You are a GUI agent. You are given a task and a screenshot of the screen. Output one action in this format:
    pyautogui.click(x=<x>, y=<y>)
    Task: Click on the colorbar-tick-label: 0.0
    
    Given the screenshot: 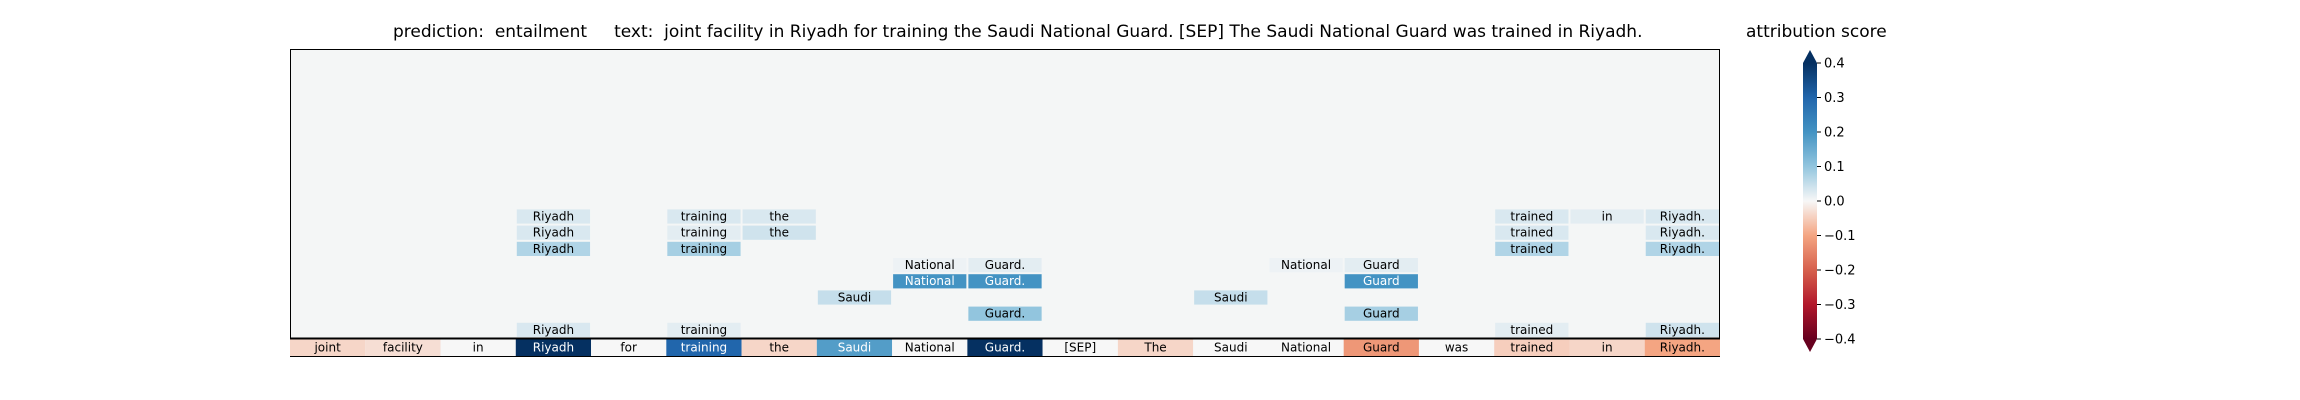 What is the action you would take?
    pyautogui.click(x=1834, y=202)
    